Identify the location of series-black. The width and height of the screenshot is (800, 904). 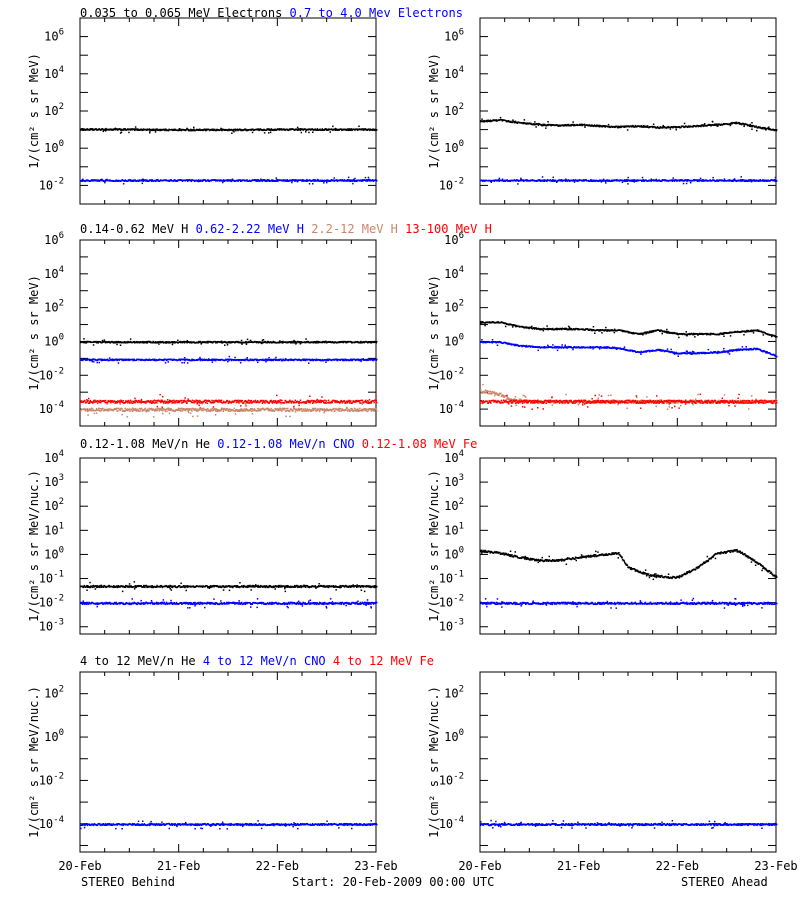
(629, 124).